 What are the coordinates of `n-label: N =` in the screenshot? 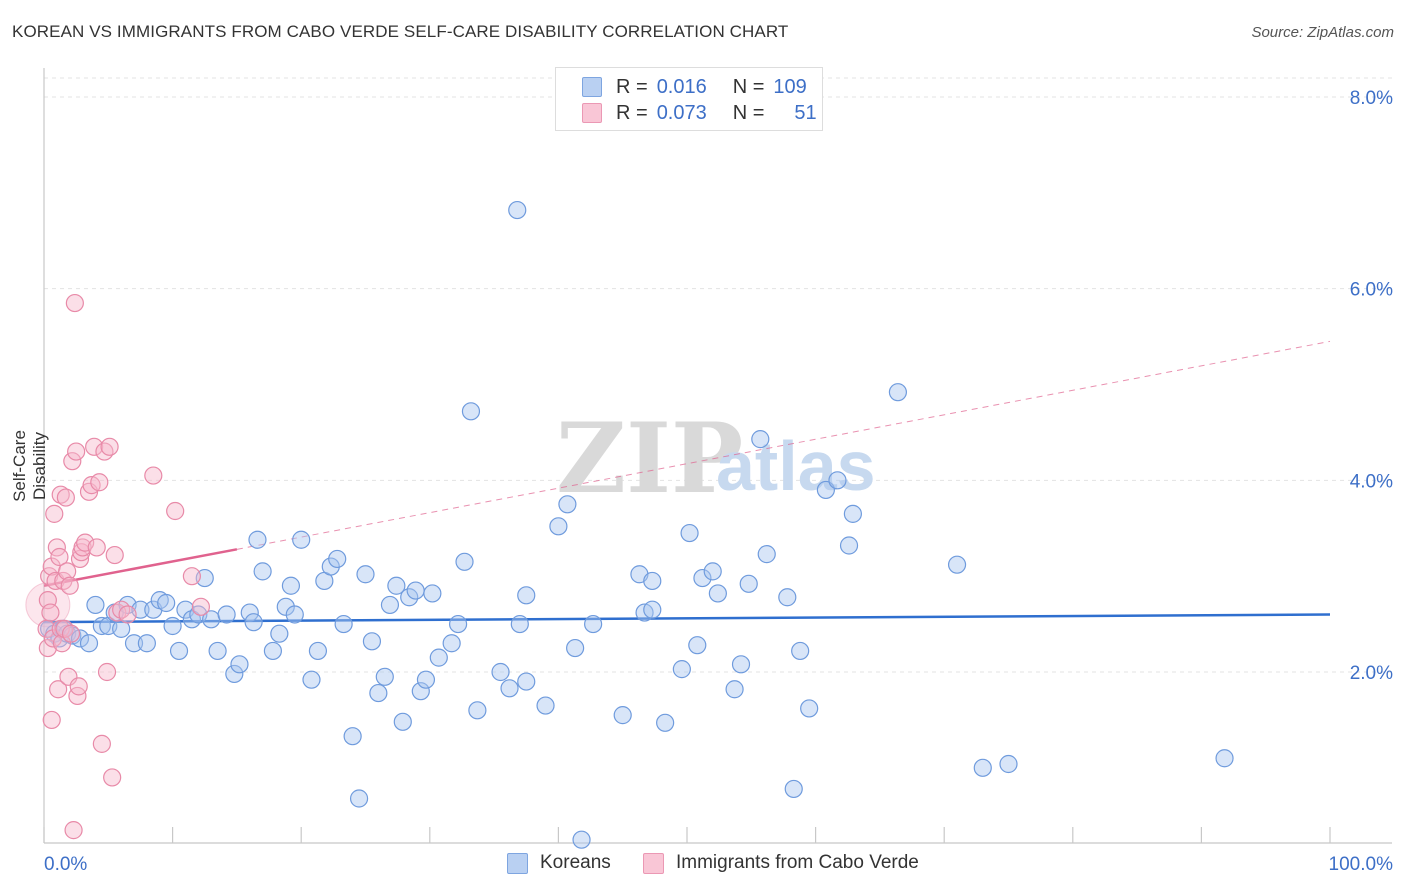 It's located at (748, 112).